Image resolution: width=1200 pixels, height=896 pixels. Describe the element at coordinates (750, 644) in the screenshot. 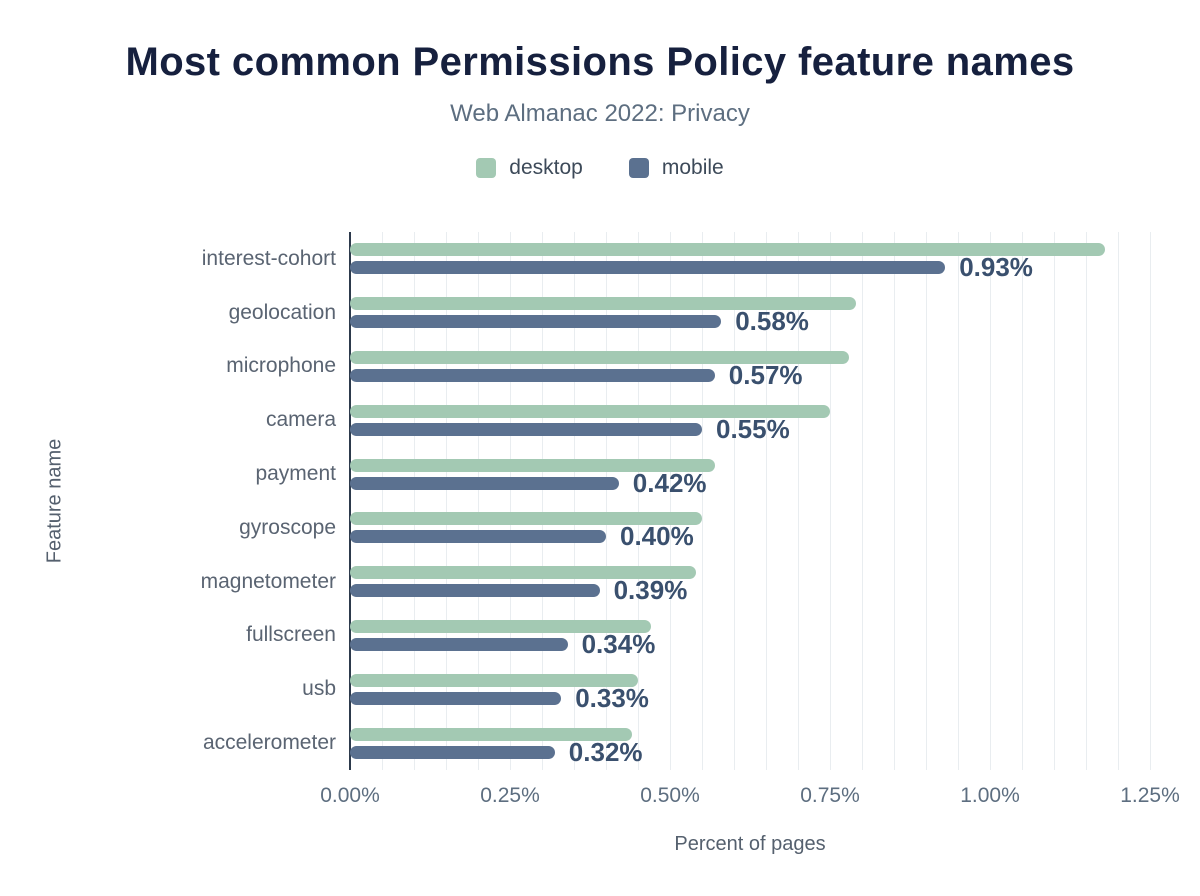

I see `mobile-bar-row: 0.34%` at that location.